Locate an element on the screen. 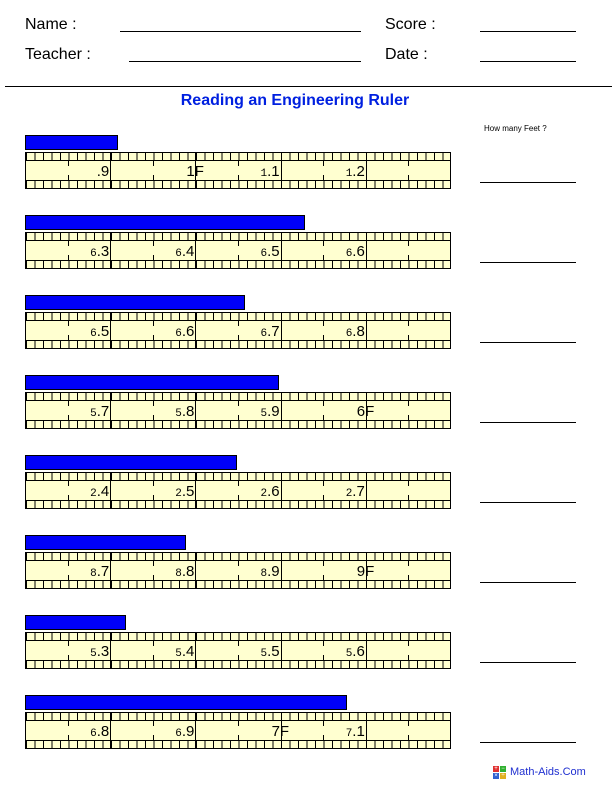 The width and height of the screenshot is (612, 792). ruler-label: 6.8 is located at coordinates (100, 731).